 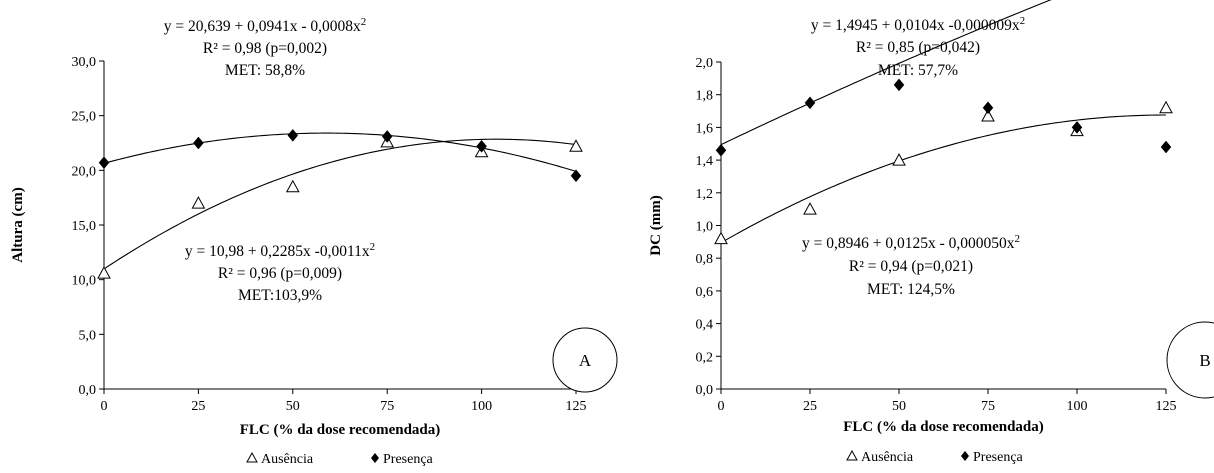 What do you see at coordinates (1204, 360) in the screenshot?
I see `panel-label: B` at bounding box center [1204, 360].